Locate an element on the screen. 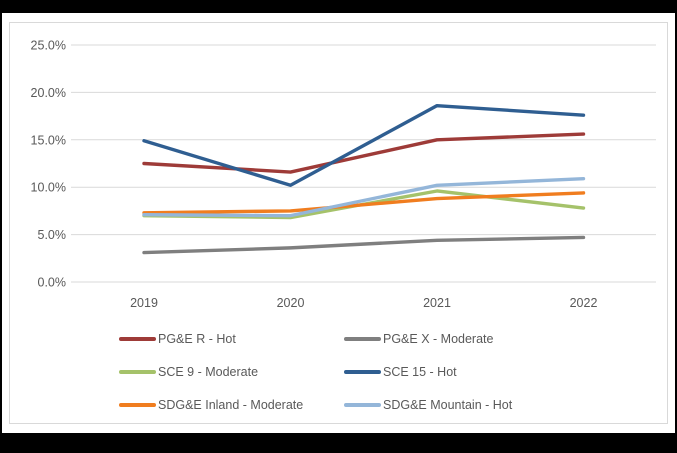  x-axis-label: 2022 is located at coordinates (584, 303).